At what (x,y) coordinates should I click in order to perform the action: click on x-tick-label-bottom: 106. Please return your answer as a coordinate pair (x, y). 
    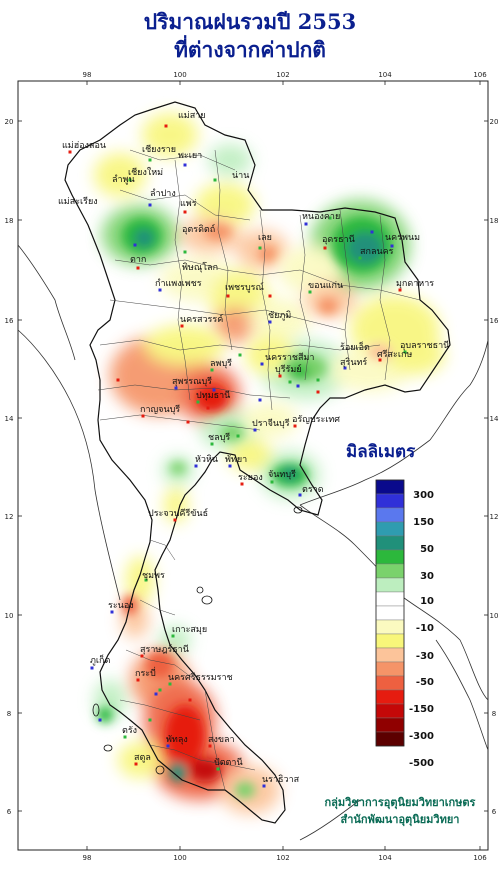
    Looking at the image, I should click on (480, 858).